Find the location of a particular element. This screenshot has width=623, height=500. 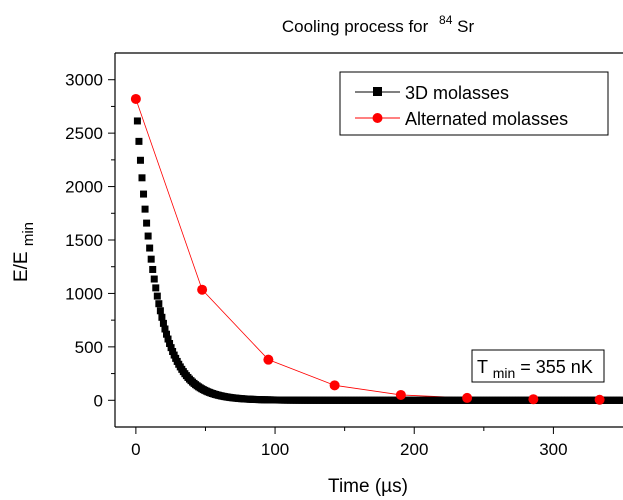

y-axis-label: E/E min is located at coordinates (24, 252).